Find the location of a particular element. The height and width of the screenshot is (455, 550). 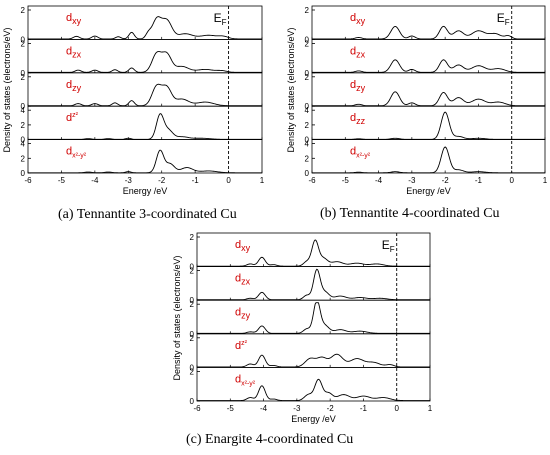

caption-b: (b) Tennantite 4-coordinated Cu is located at coordinates (410, 213).